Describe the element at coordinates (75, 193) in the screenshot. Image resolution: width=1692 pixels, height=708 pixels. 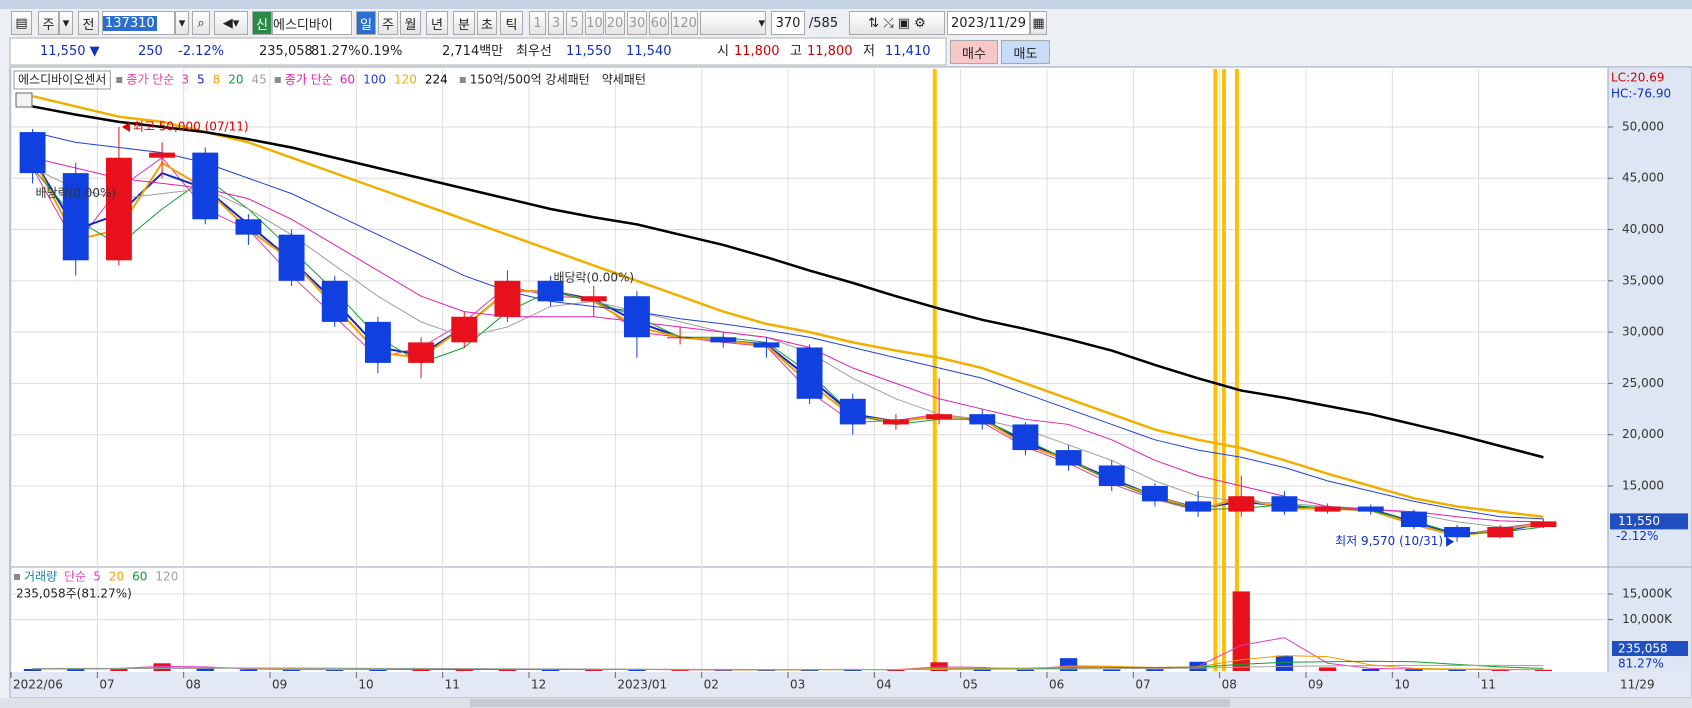
I see `annotation: 배당락(0.00%)` at that location.